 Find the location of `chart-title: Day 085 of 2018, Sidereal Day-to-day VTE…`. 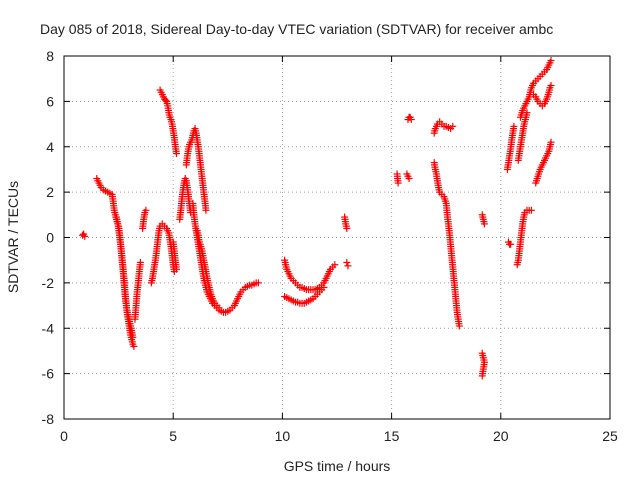

chart-title: Day 085 of 2018, Sidereal Day-to-day VTE… is located at coordinates (296, 29).